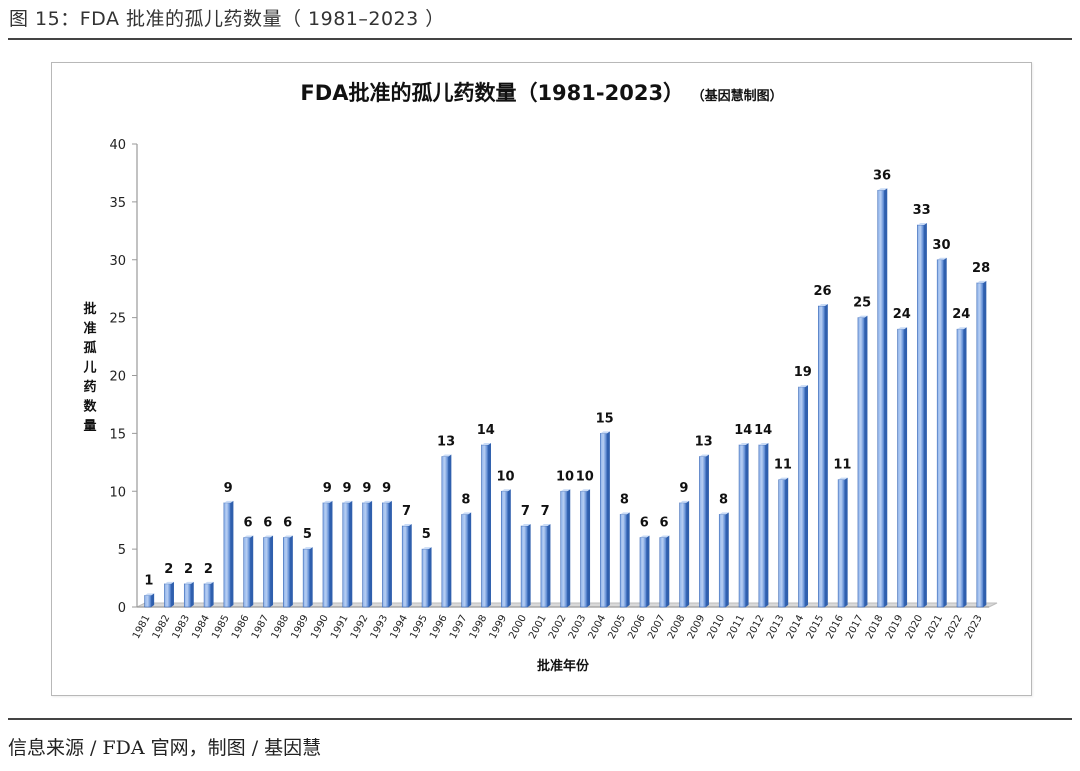 The width and height of the screenshot is (1080, 771). I want to click on bar-value-label: 28, so click(981, 268).